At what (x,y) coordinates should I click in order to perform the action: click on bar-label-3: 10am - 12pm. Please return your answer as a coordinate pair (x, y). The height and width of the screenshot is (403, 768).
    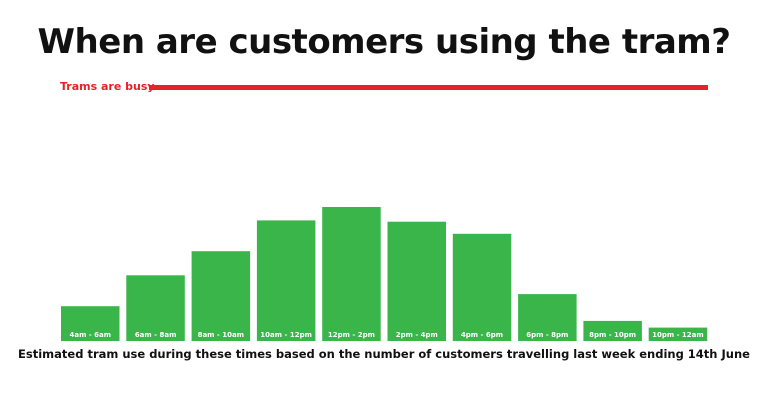
    Looking at the image, I should click on (286, 335).